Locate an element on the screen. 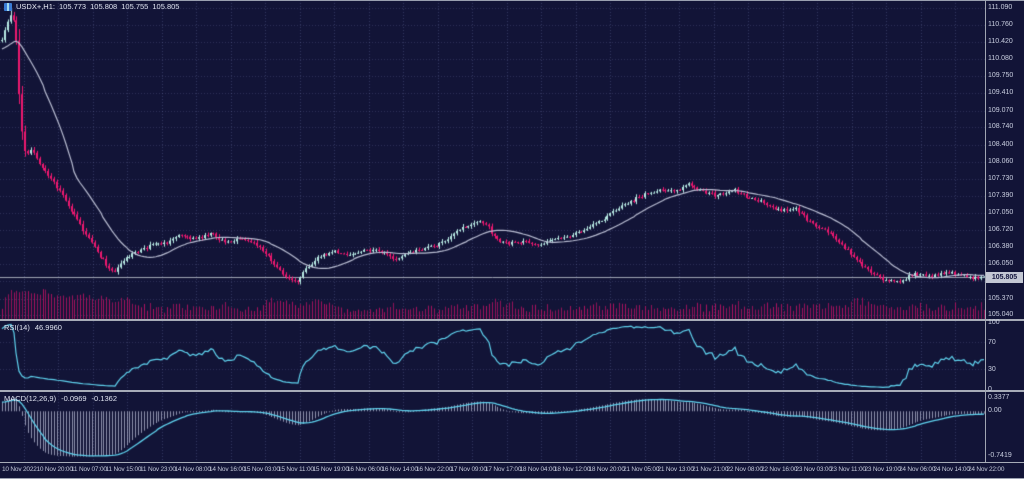 The image size is (1024, 479). time-axis-label: 16 Nov 22:00 is located at coordinates (434, 469).